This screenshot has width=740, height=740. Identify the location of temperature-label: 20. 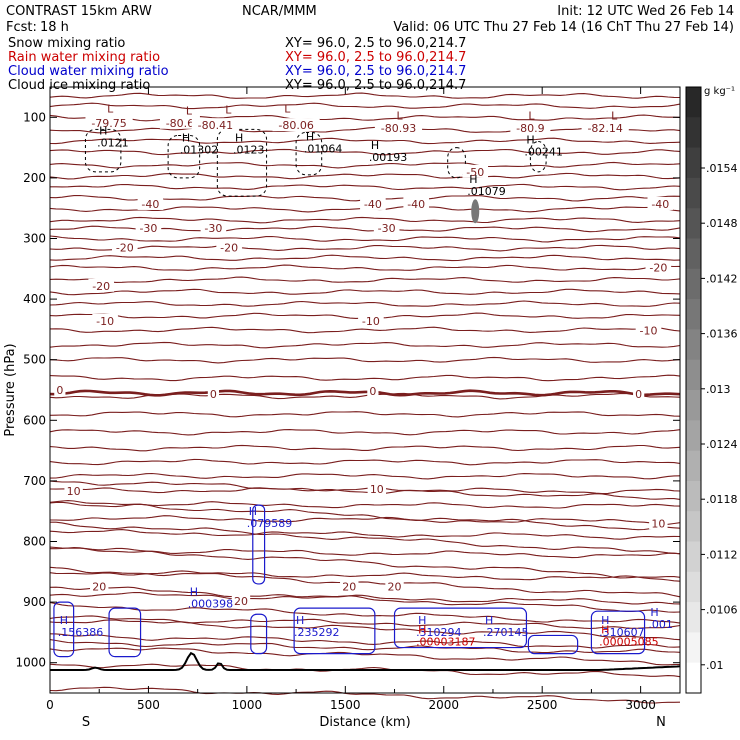
(349, 586).